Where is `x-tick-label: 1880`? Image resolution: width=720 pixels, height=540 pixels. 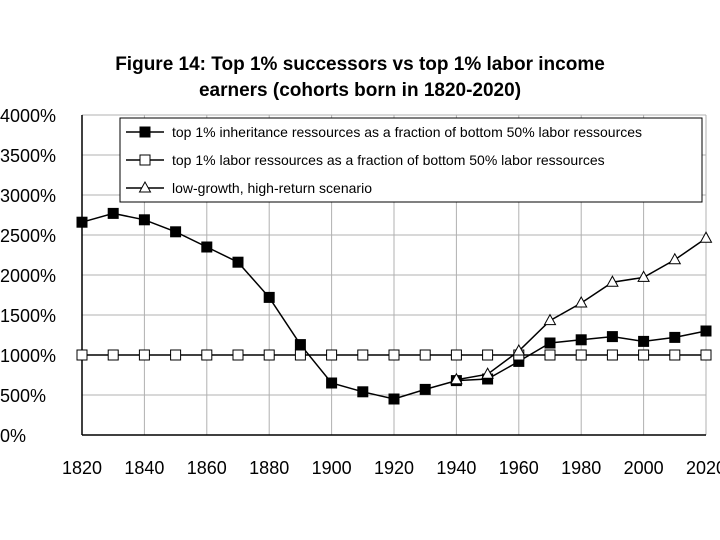
x-tick-label: 1880 is located at coordinates (269, 468).